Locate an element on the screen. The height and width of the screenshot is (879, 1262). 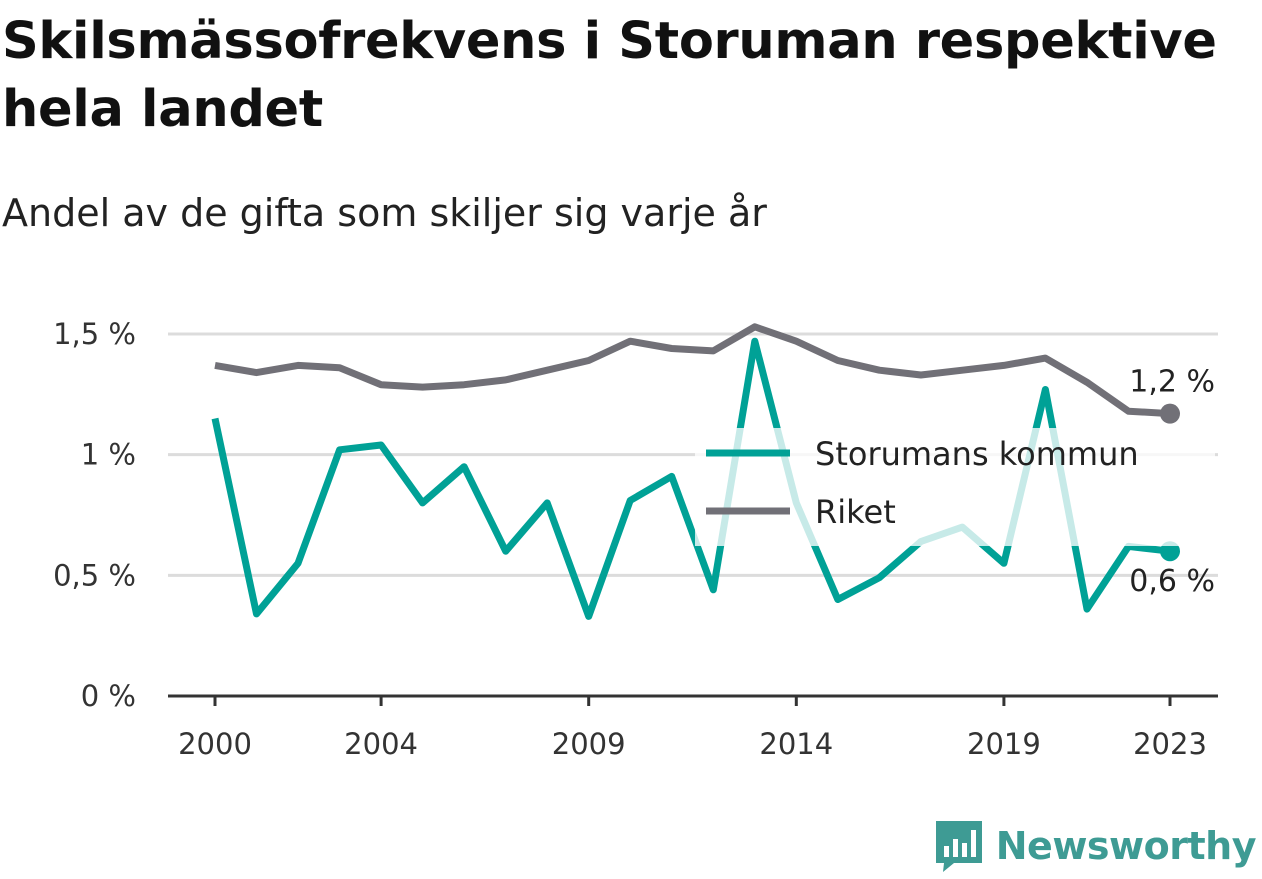
x-tick-label: 2004 is located at coordinates (381, 744).